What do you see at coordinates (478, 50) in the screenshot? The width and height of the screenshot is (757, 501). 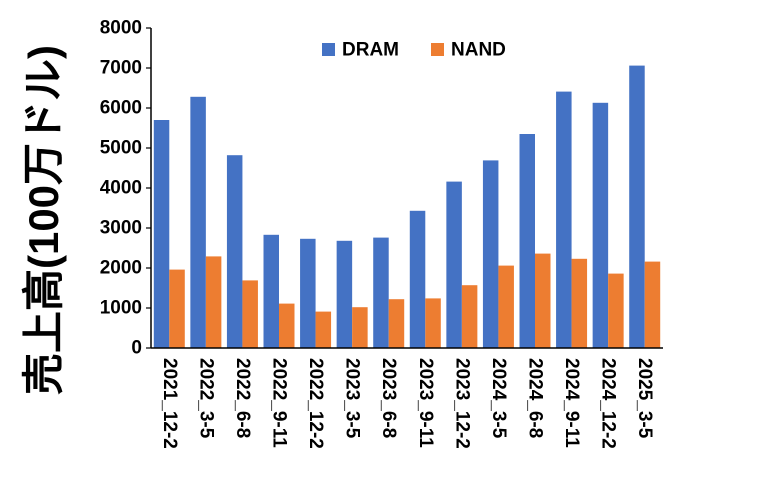 I see `legend-label-nand: NAND` at bounding box center [478, 50].